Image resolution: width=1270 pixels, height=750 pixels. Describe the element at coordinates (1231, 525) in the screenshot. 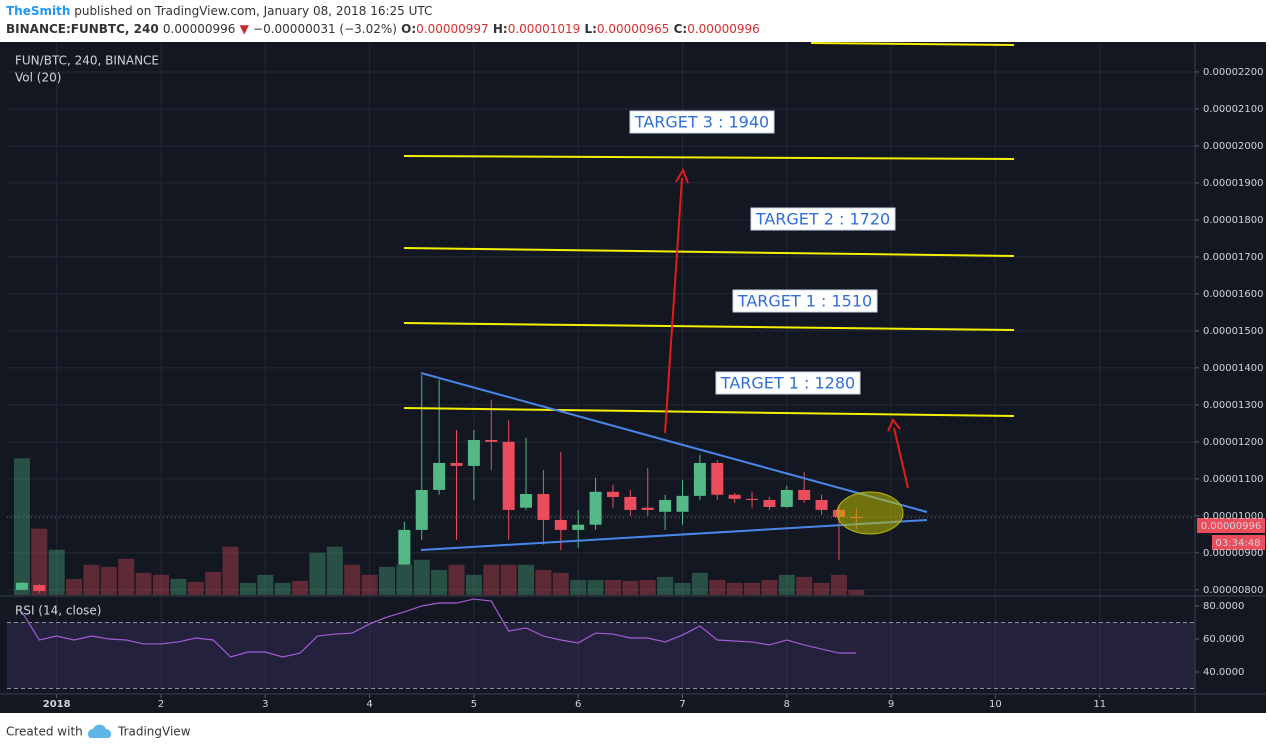

I see `price-tag` at that location.